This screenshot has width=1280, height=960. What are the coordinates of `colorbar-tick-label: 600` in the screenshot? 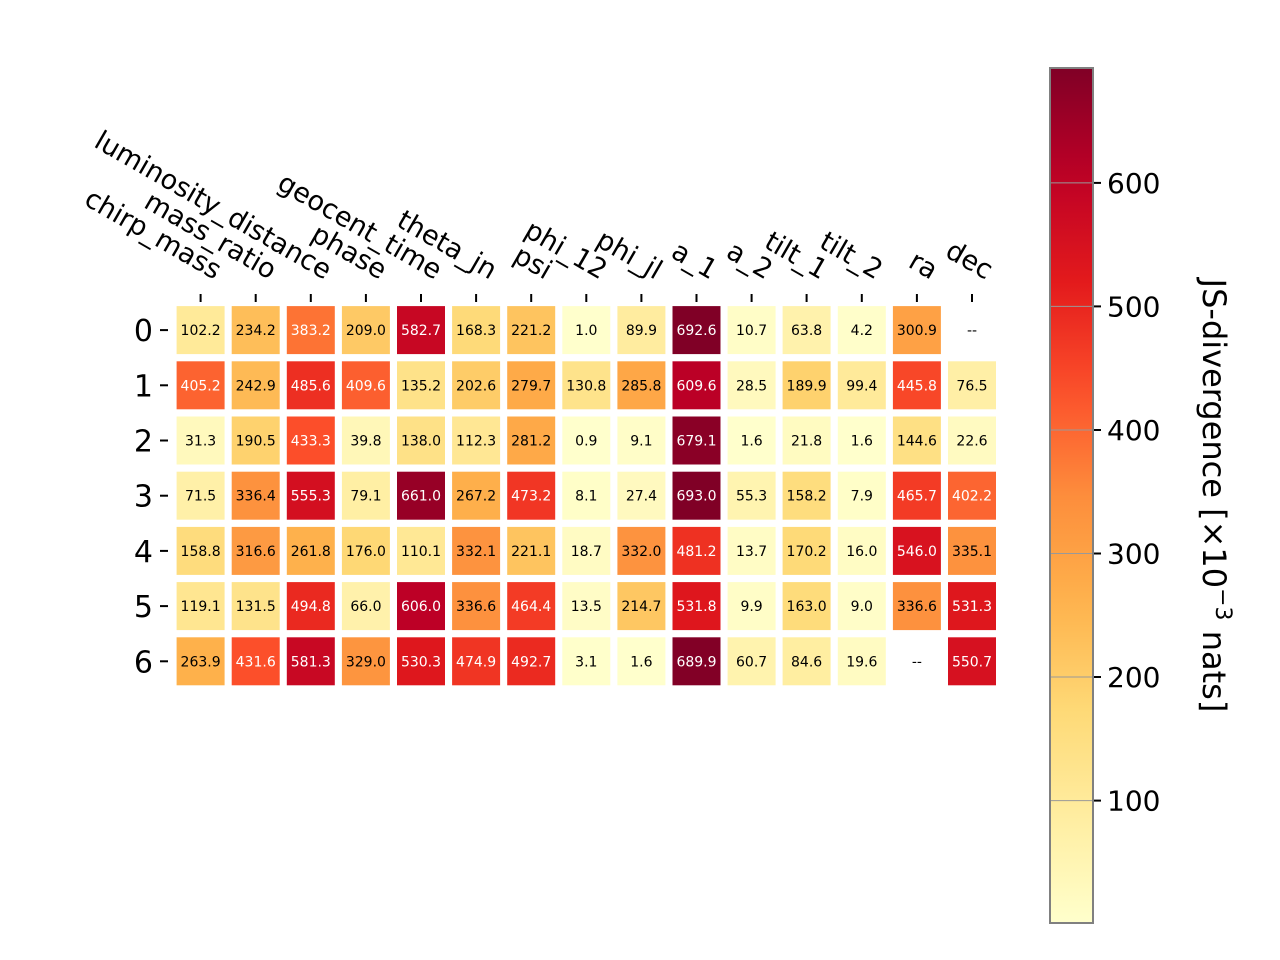 It's located at (1133, 183).